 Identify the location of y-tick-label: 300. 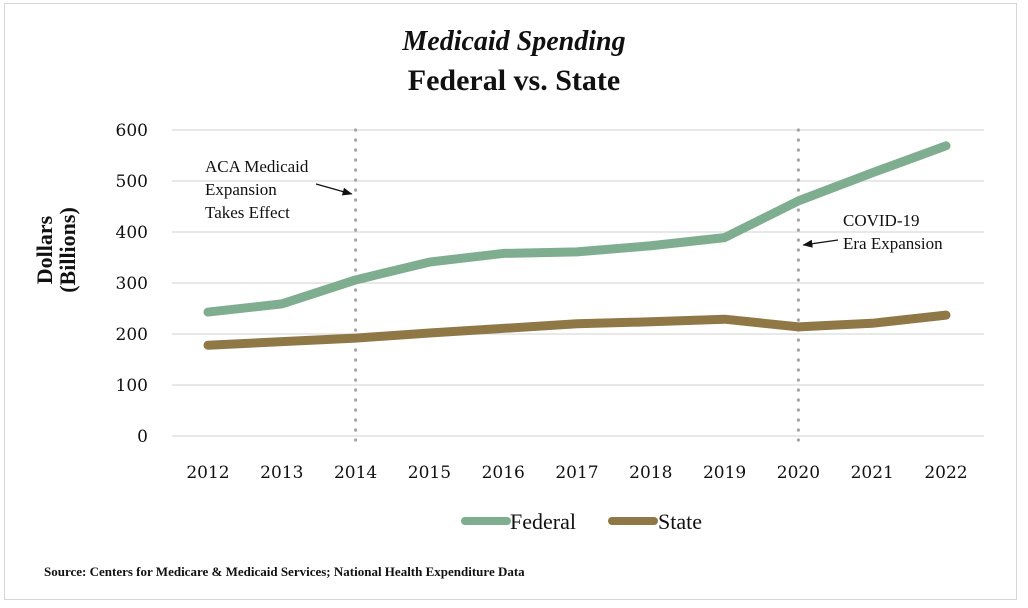
(132, 284).